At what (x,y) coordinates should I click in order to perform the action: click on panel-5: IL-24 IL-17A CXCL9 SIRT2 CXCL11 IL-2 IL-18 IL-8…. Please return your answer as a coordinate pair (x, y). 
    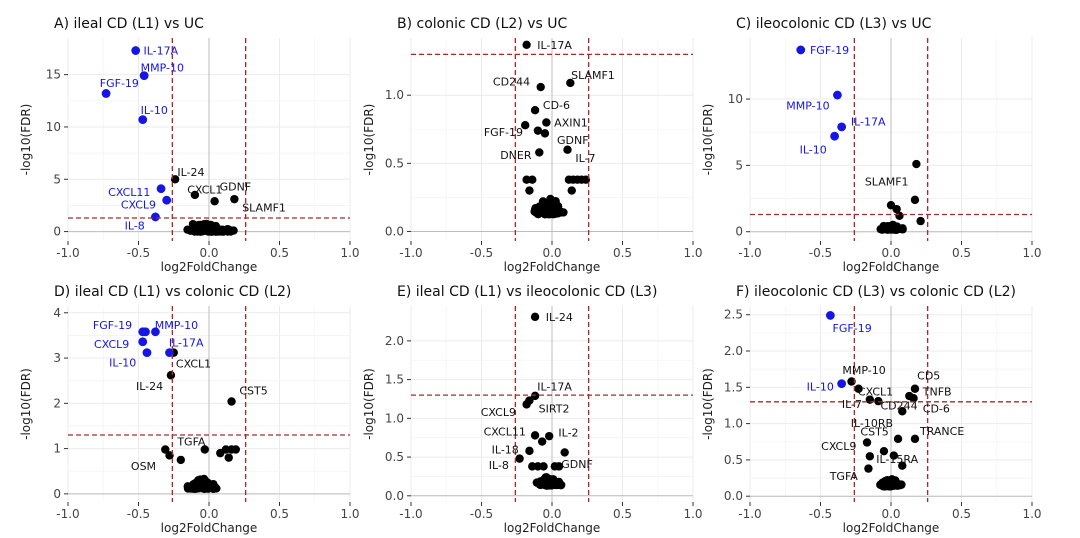
    Looking at the image, I should click on (532, 409).